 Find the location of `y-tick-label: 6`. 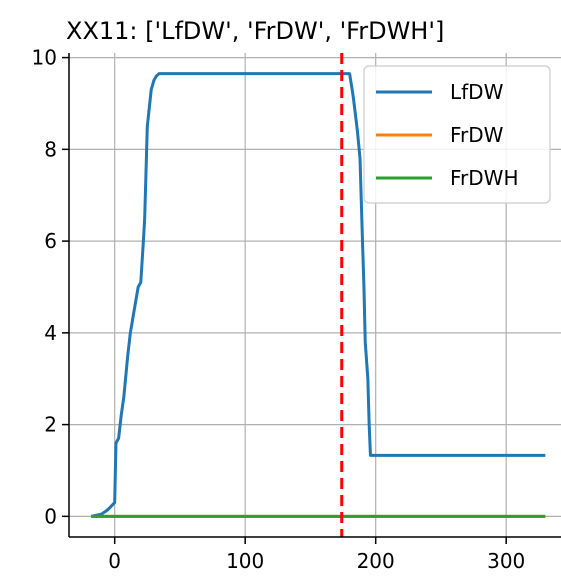

y-tick-label: 6 is located at coordinates (50, 241).